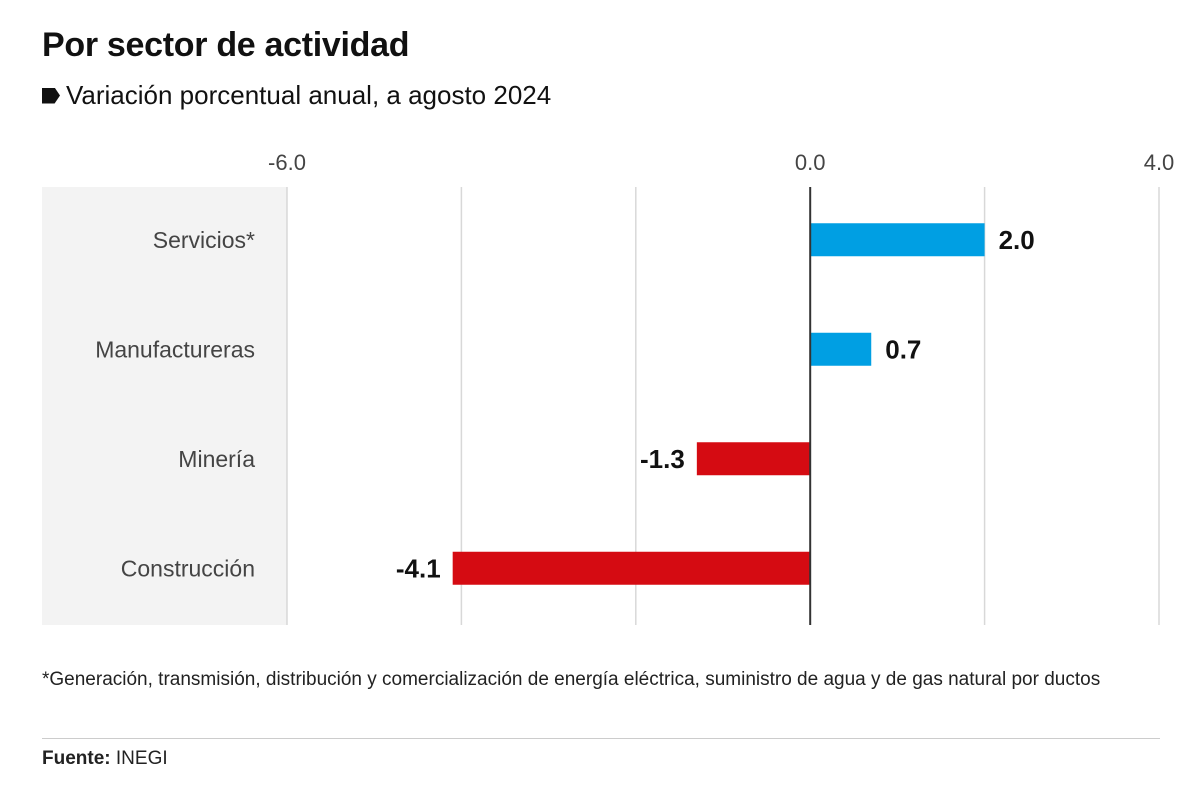 The width and height of the screenshot is (1200, 801). Describe the element at coordinates (141, 758) in the screenshot. I see `source-value: INEGI` at that location.